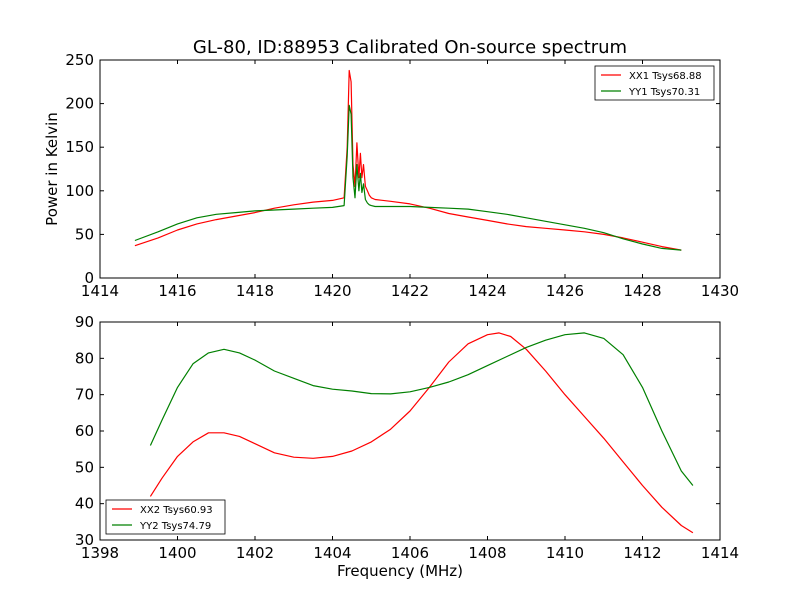 This screenshot has width=800, height=600. Describe the element at coordinates (410, 553) in the screenshot. I see `x-tick-label: 1406` at that location.